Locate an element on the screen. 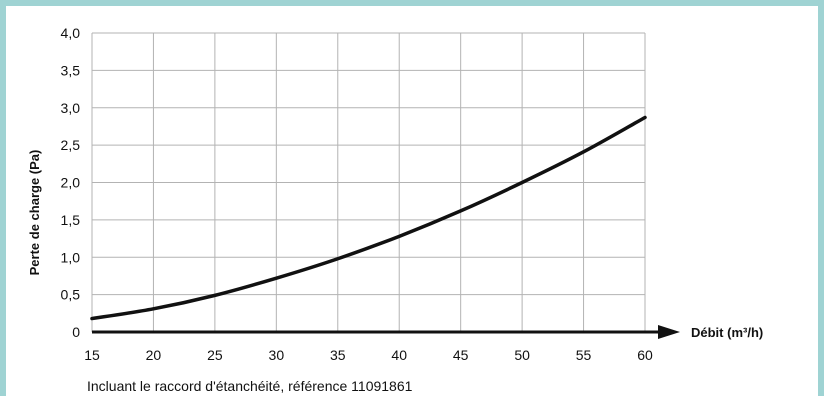 This screenshot has height=396, width=824. x-axis-arrowhead is located at coordinates (669, 332).